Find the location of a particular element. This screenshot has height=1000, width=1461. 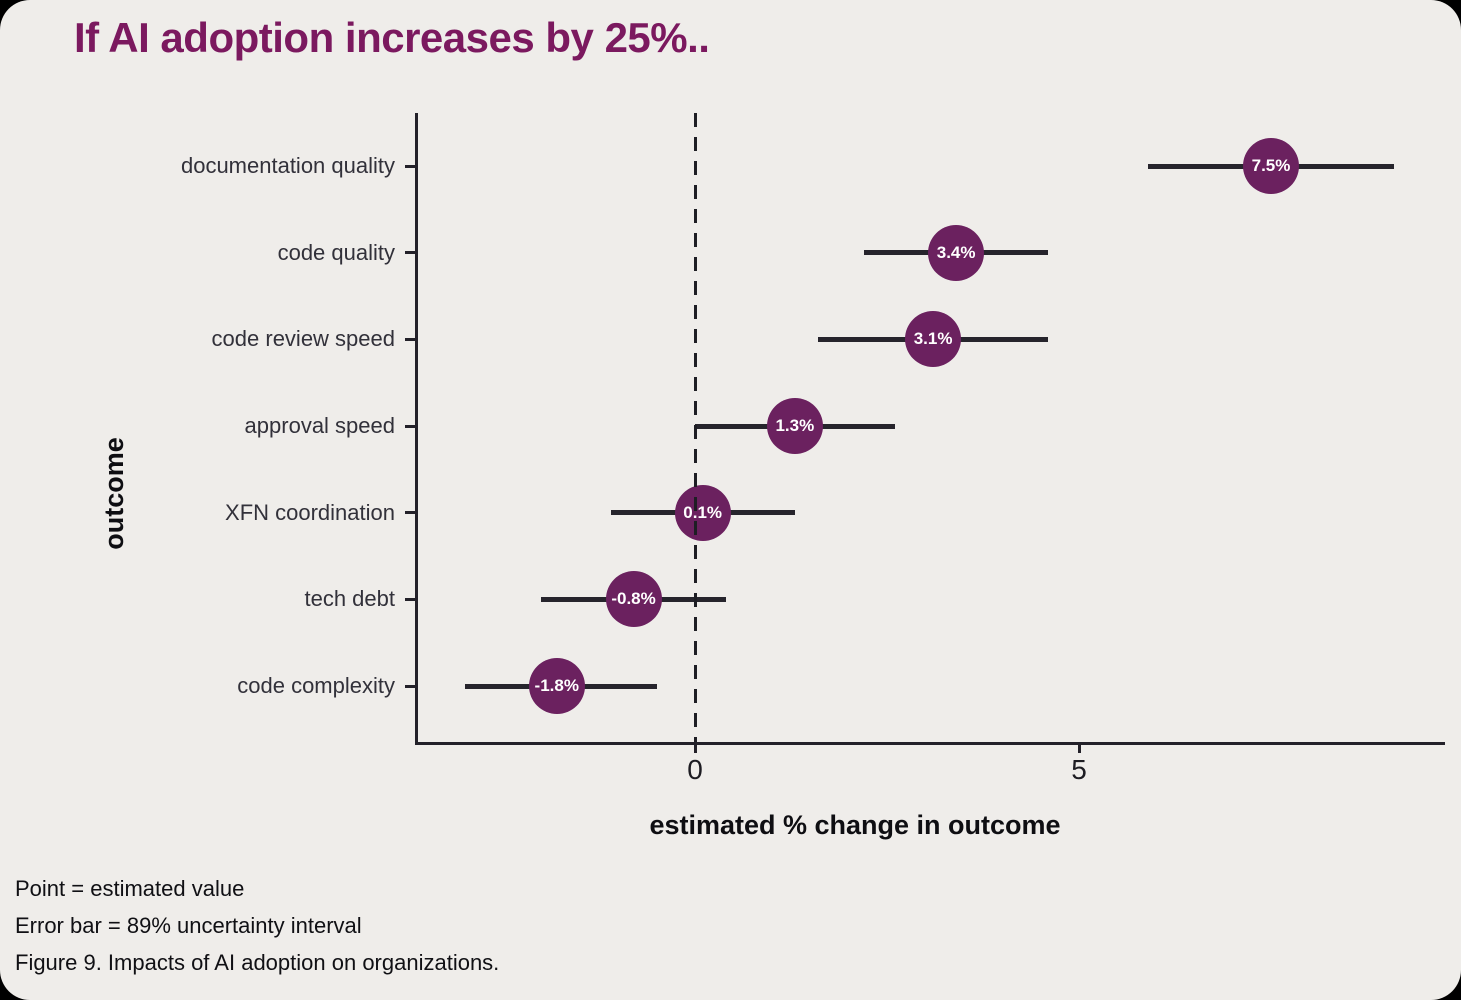

estimate-point: 1.3% is located at coordinates (794, 426).